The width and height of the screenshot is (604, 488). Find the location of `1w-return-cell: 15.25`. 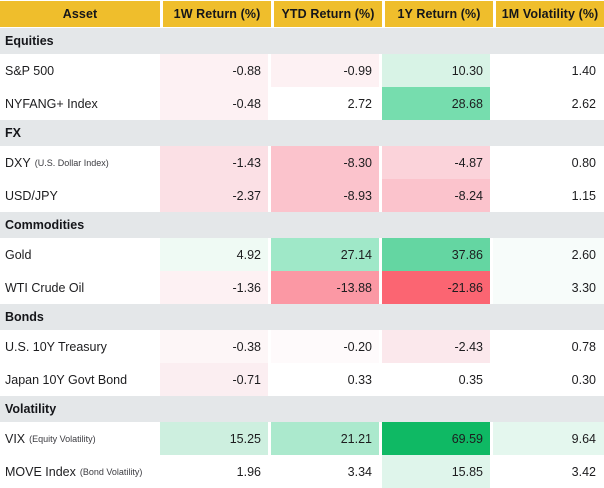

1w-return-cell: 15.25 is located at coordinates (214, 438).